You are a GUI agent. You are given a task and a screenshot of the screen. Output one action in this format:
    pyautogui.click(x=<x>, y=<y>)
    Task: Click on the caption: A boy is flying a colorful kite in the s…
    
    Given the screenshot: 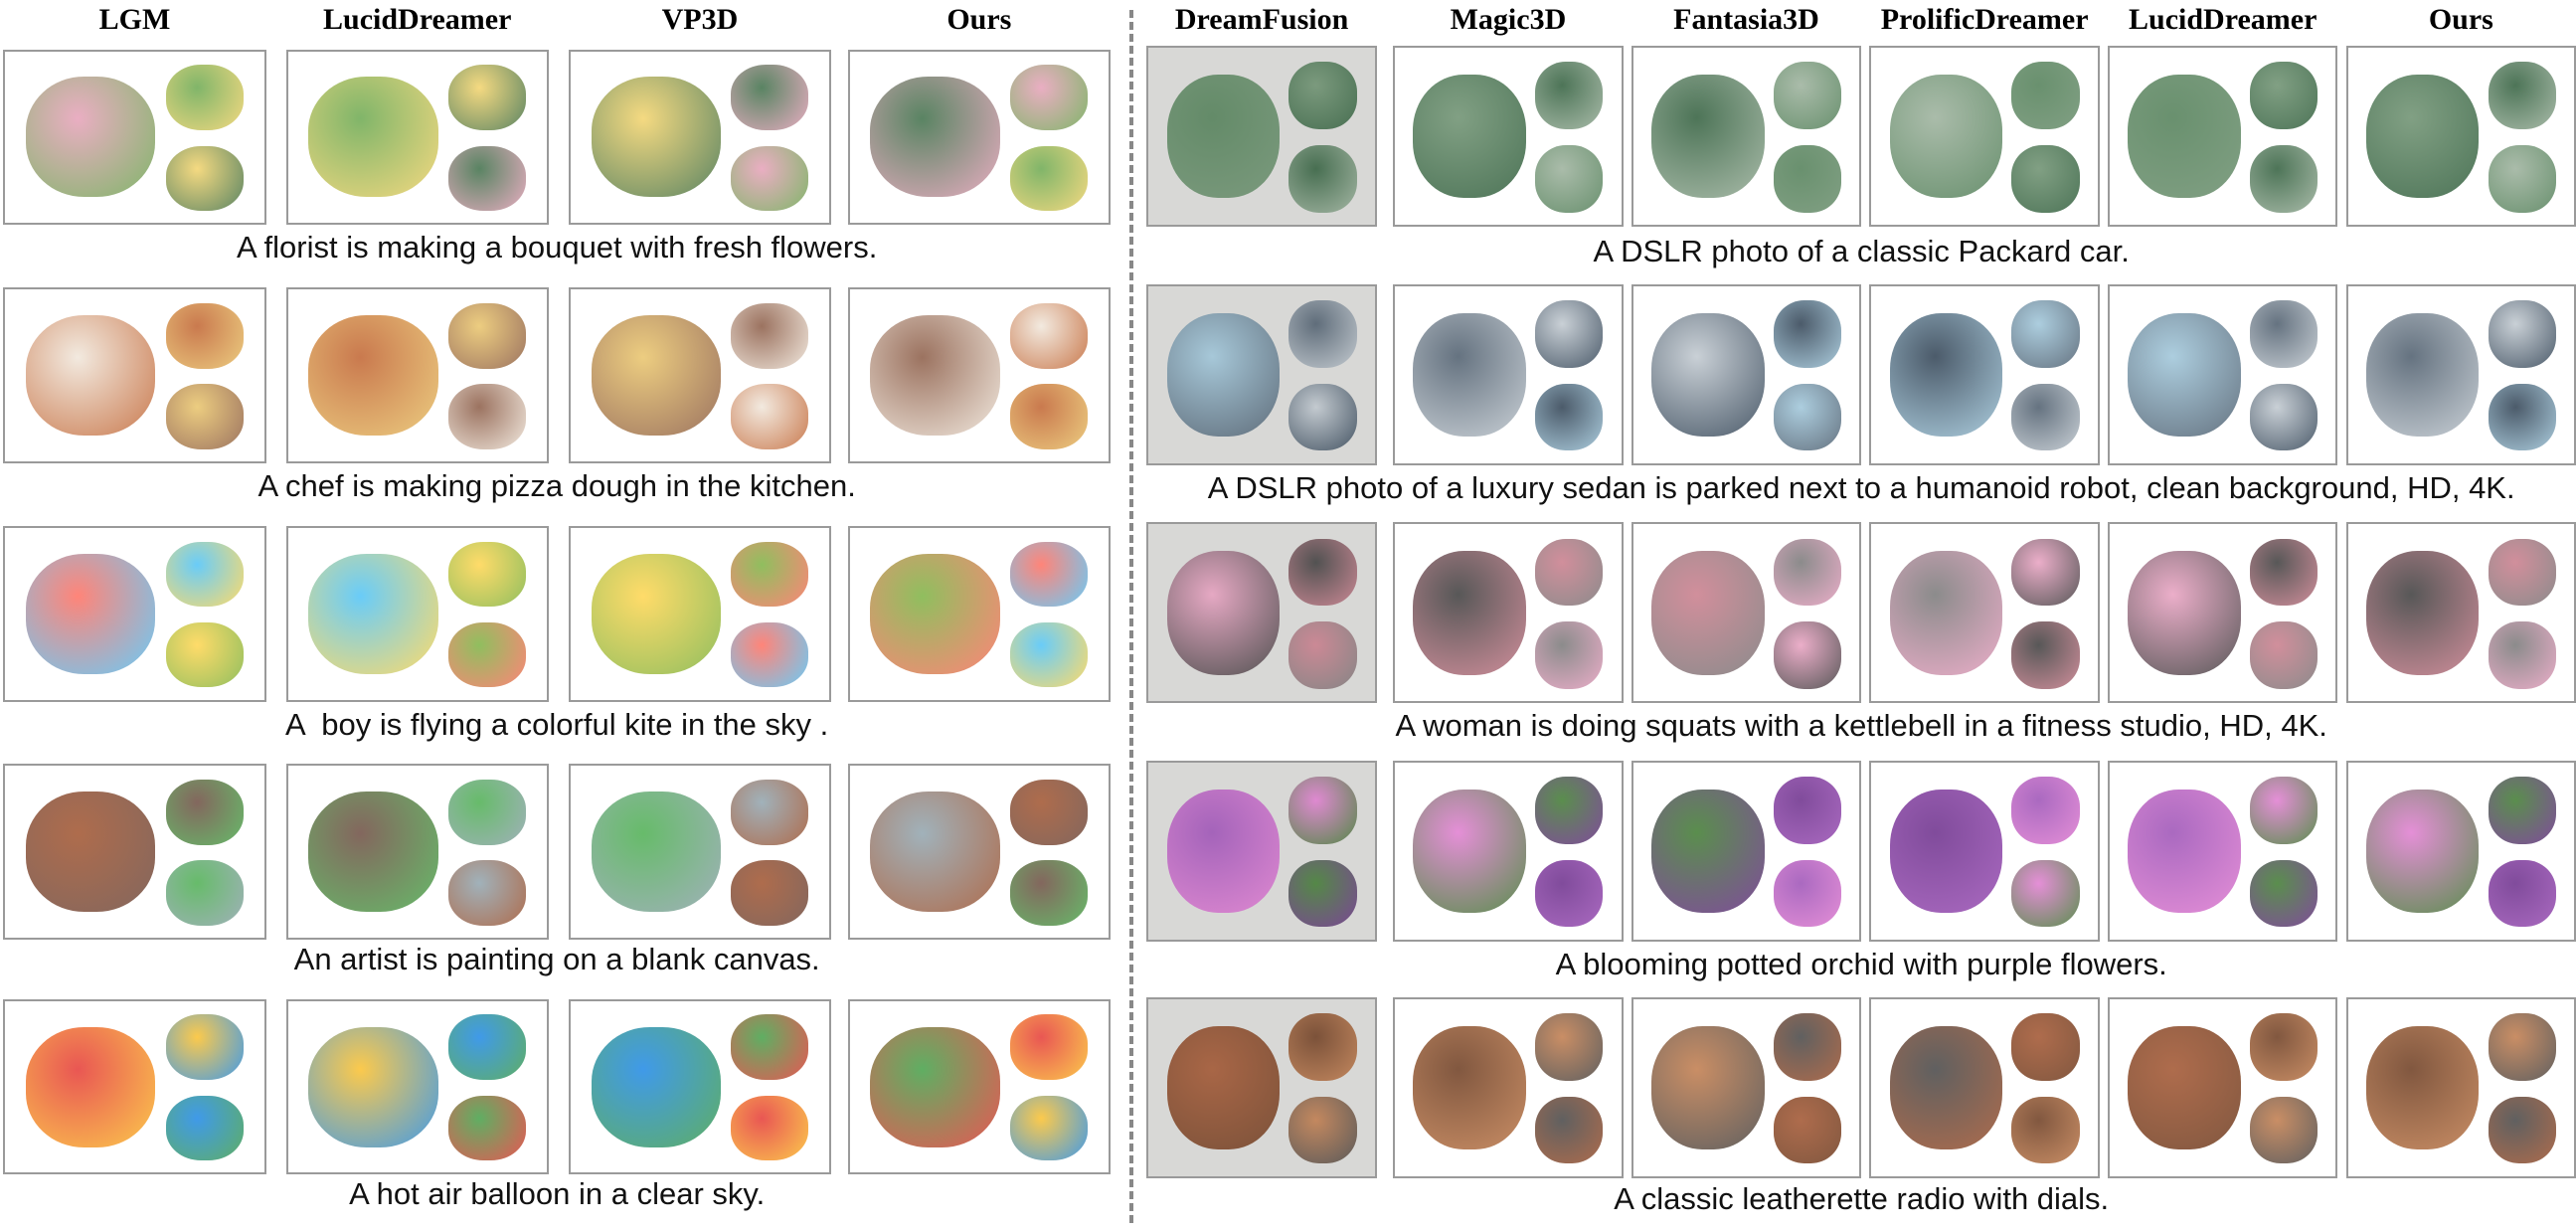 What is the action you would take?
    pyautogui.click(x=557, y=724)
    